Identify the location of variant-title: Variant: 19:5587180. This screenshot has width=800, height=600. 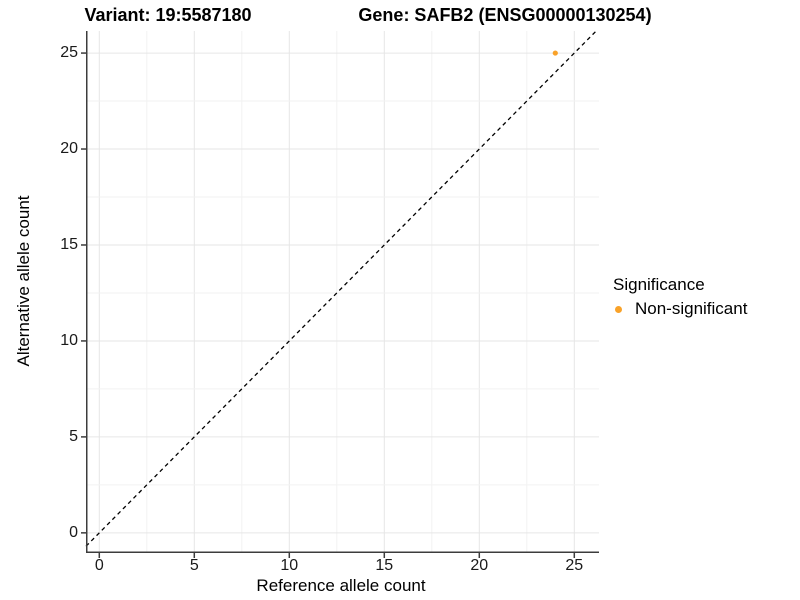
(168, 15).